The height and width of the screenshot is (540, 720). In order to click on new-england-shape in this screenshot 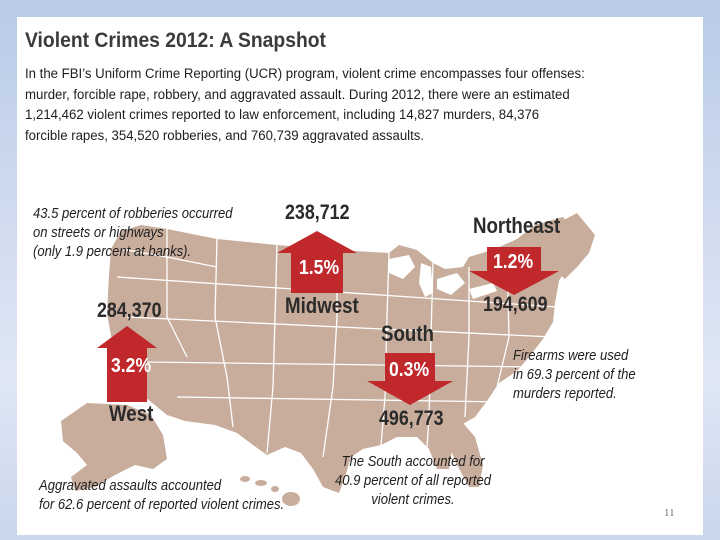, I will do `click(571, 246)`.